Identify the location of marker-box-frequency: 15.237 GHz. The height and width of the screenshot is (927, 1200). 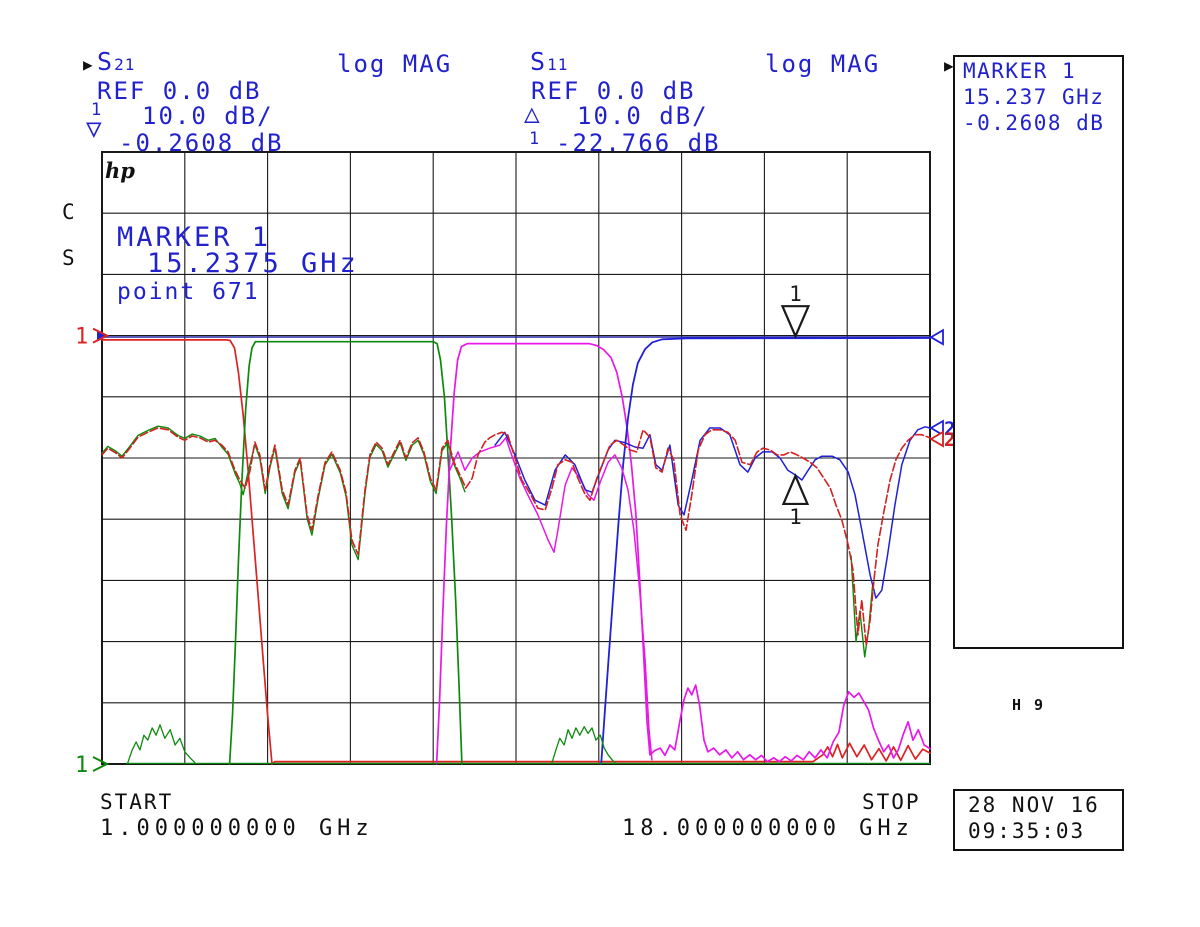
(1034, 97).